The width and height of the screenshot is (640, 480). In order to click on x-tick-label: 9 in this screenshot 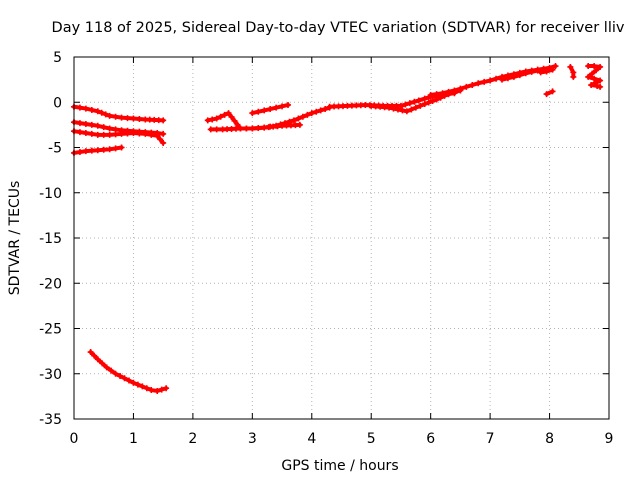, I will do `click(609, 439)`.